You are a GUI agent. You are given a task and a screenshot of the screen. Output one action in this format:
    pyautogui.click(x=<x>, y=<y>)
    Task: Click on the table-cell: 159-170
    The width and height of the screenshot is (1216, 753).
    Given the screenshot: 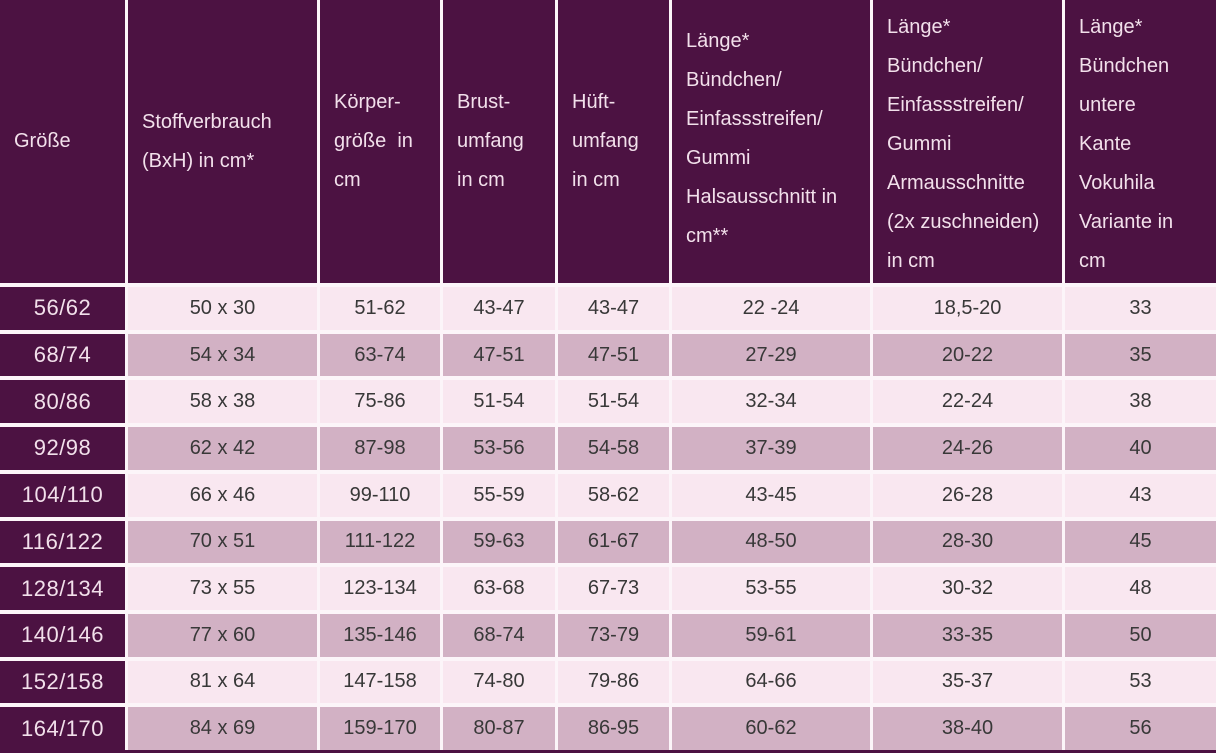 What is the action you would take?
    pyautogui.click(x=381, y=726)
    